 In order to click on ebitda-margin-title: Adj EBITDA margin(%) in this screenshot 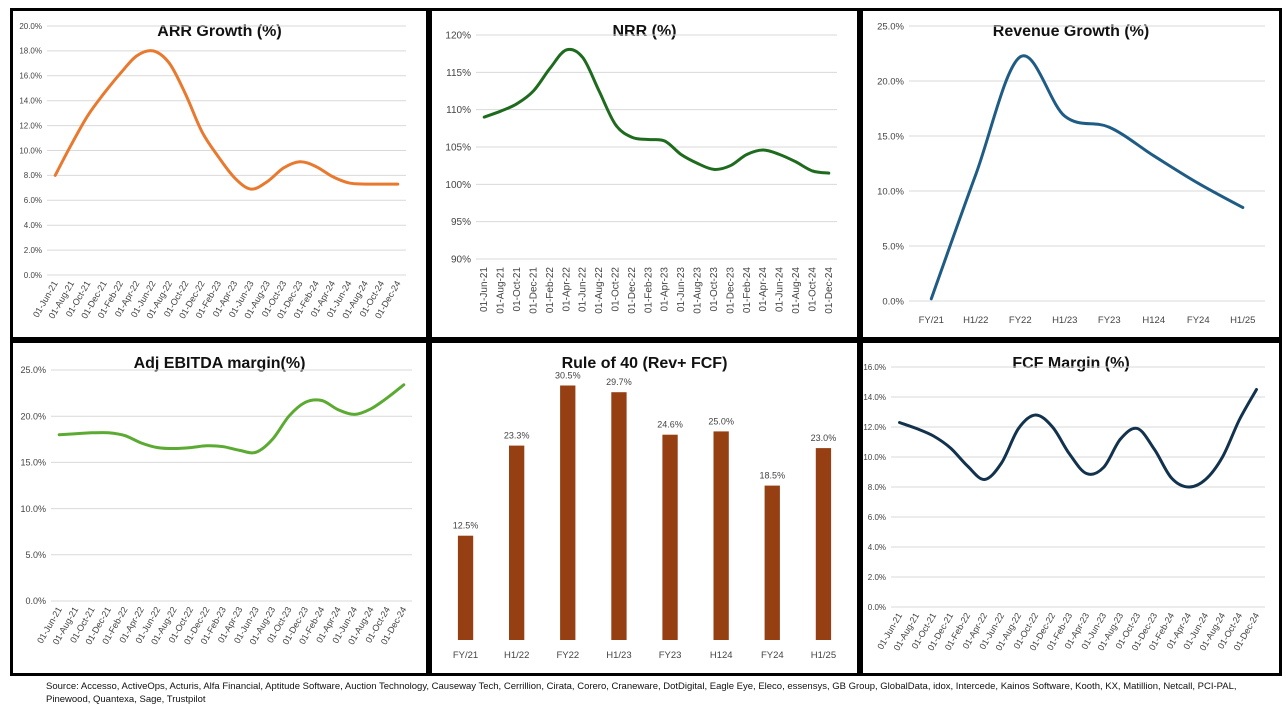, I will do `click(219, 363)`.